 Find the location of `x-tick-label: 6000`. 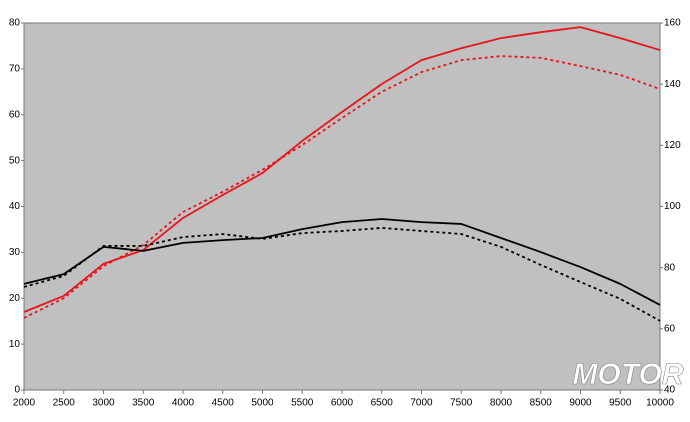

x-tick-label: 6000 is located at coordinates (342, 403).